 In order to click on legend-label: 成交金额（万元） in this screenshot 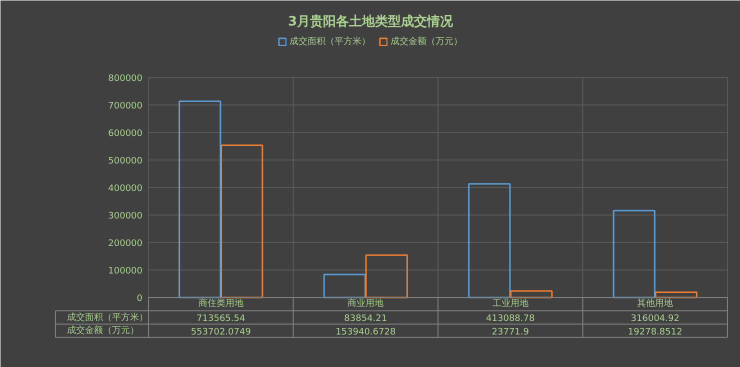, I will do `click(426, 42)`.